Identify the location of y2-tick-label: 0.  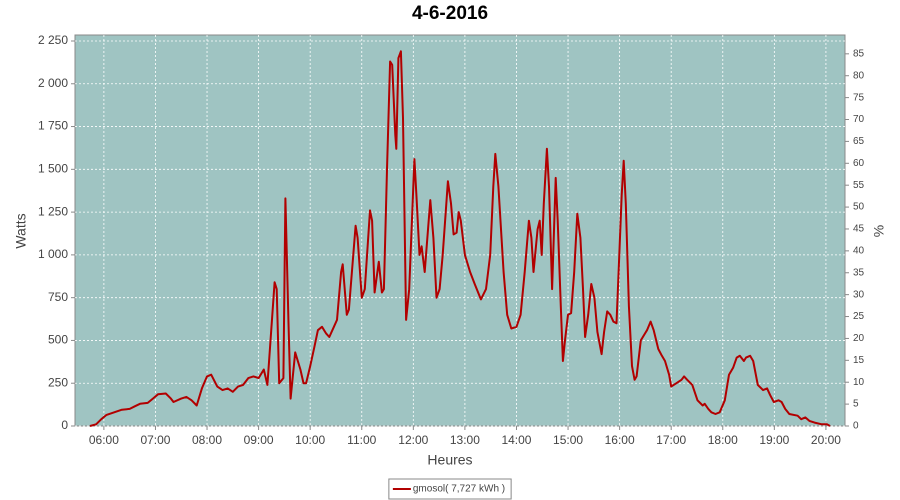
(856, 426).